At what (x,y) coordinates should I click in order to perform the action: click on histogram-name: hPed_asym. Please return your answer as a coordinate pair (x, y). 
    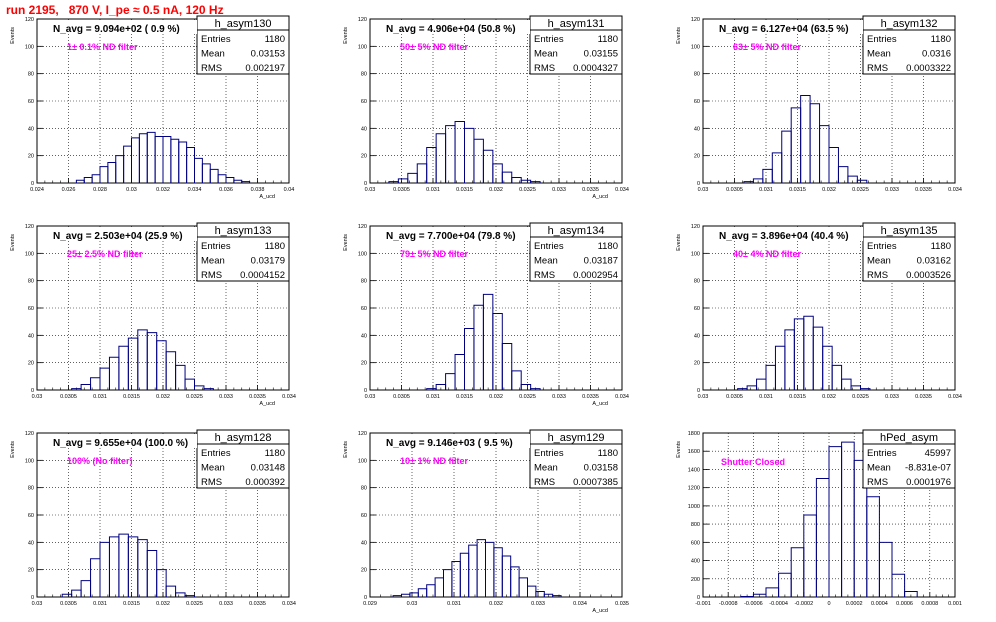
    Looking at the image, I should click on (909, 438).